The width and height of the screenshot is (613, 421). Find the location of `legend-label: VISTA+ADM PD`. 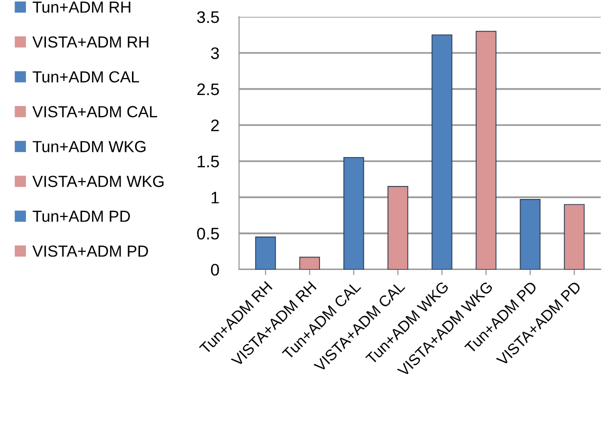

legend-label: VISTA+ADM PD is located at coordinates (90, 251).